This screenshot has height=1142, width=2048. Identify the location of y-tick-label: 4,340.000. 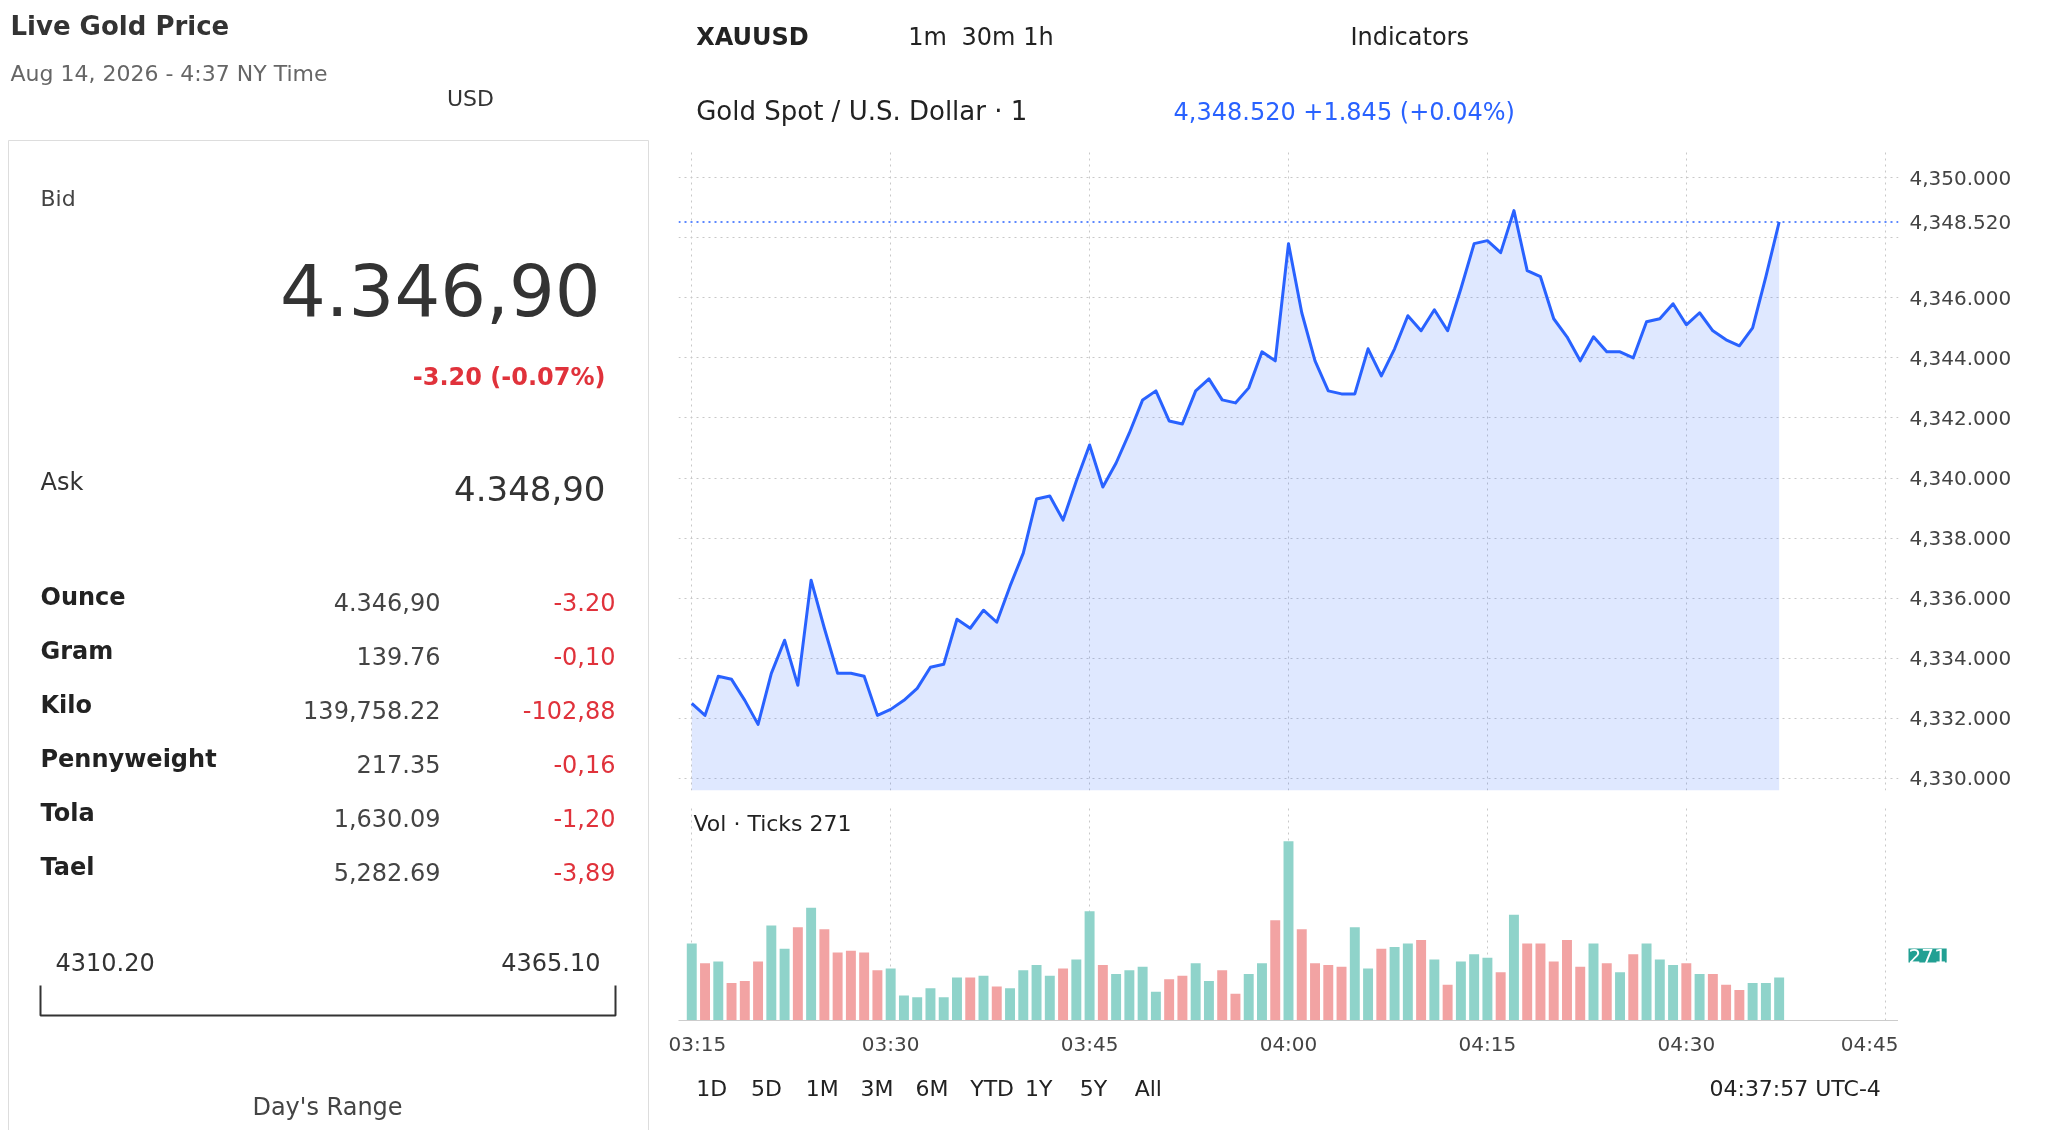
(1960, 478).